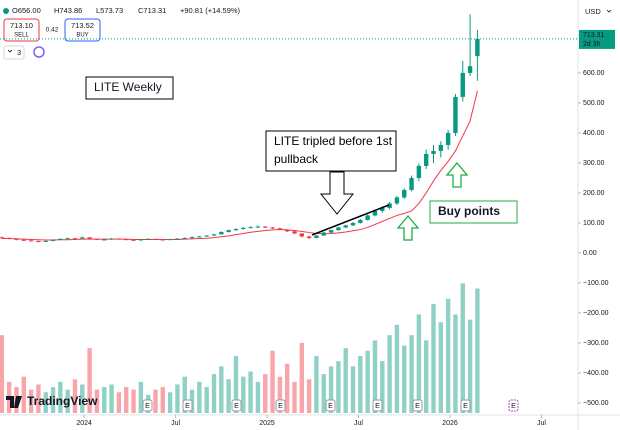  Describe the element at coordinates (331, 151) in the screenshot. I see `annotation-box` at that location.